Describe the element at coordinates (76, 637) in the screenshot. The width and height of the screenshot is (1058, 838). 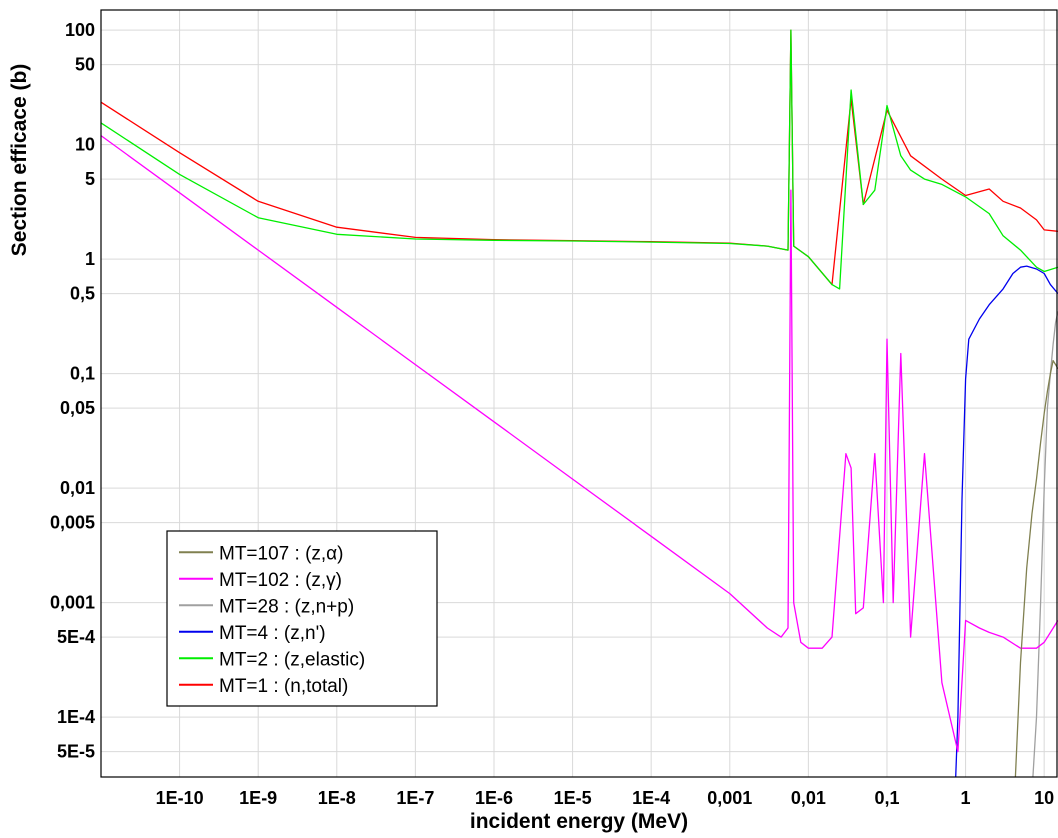
I see `y-tick-label: 5E-4` at that location.